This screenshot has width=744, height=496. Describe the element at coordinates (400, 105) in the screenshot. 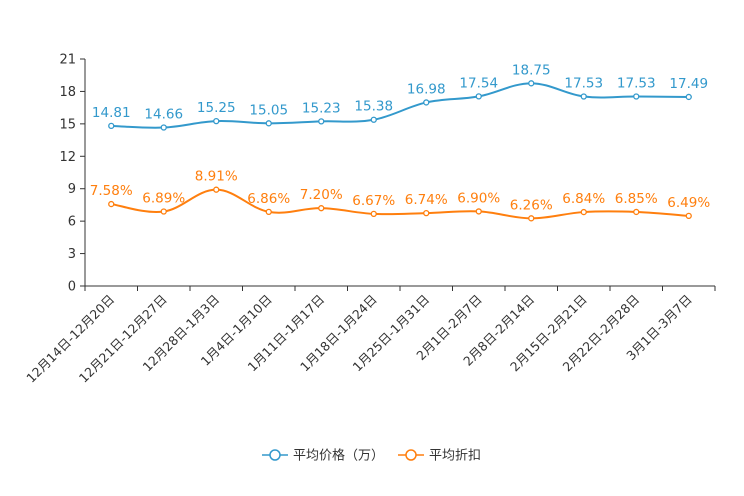

I see `series-0-line` at that location.